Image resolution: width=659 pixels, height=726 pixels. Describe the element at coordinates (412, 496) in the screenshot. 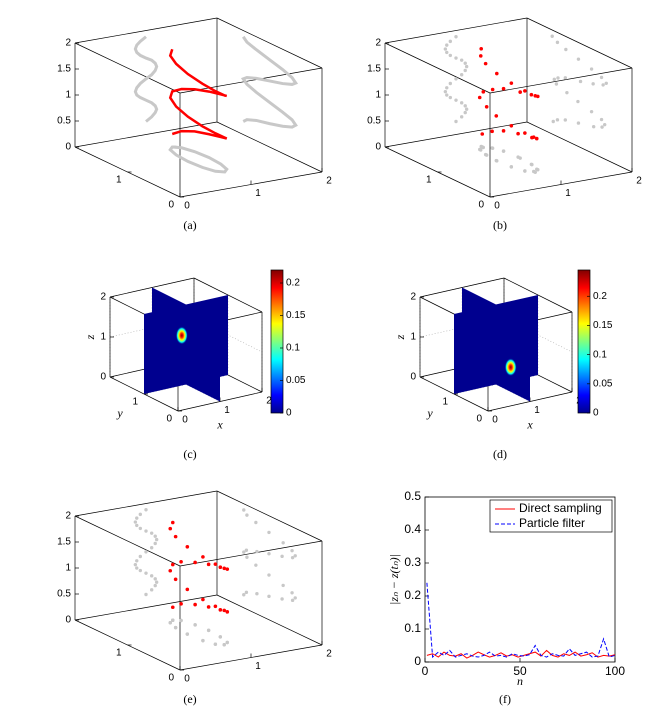

I see `y-tick-label: 0.5` at that location.